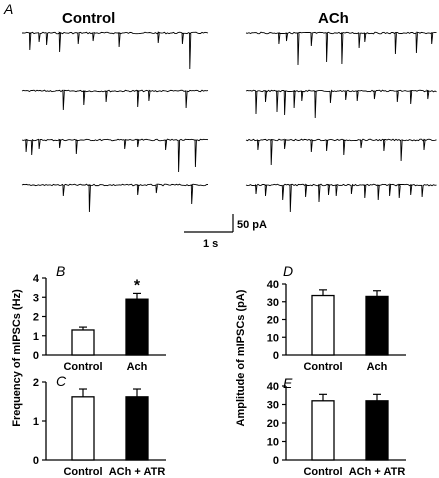 This screenshot has width=439, height=478. What do you see at coordinates (252, 225) in the screenshot?
I see `scale-bar-amplitude-label: 50 pA` at bounding box center [252, 225].